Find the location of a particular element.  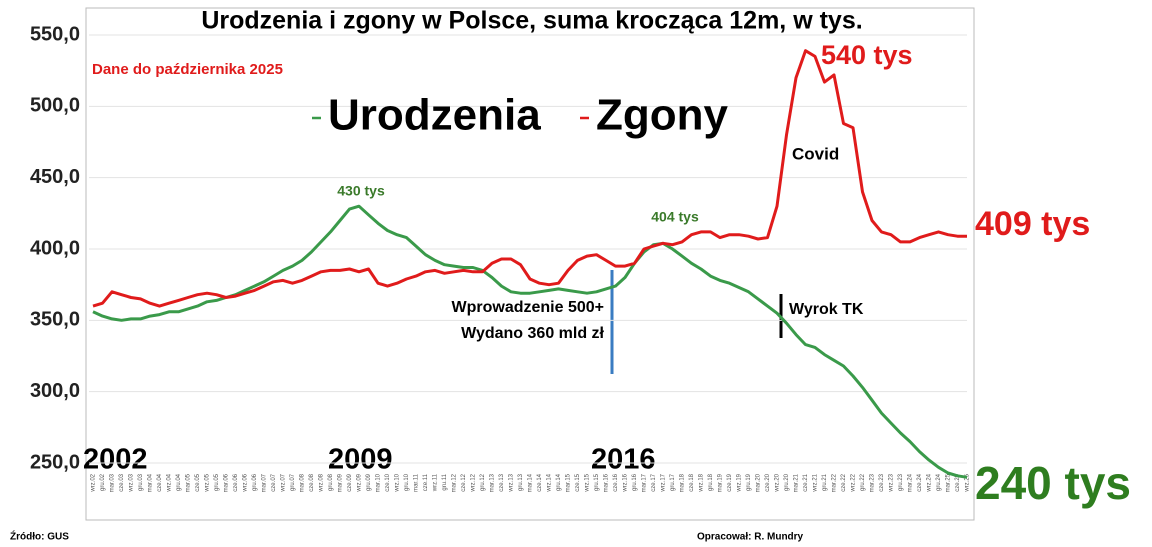

x-tick-label: cze.13 is located at coordinates (502, 482).